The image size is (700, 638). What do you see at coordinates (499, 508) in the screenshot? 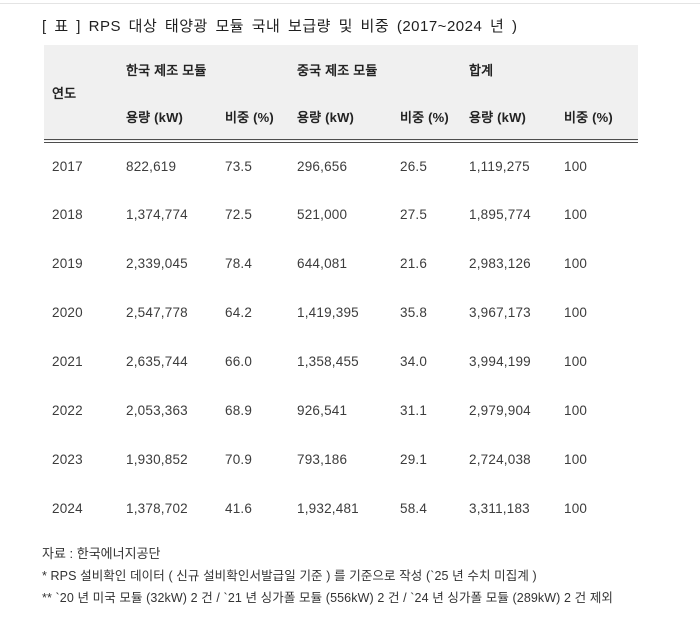
I see `total-capacity-cell: 3,311,183` at bounding box center [499, 508].